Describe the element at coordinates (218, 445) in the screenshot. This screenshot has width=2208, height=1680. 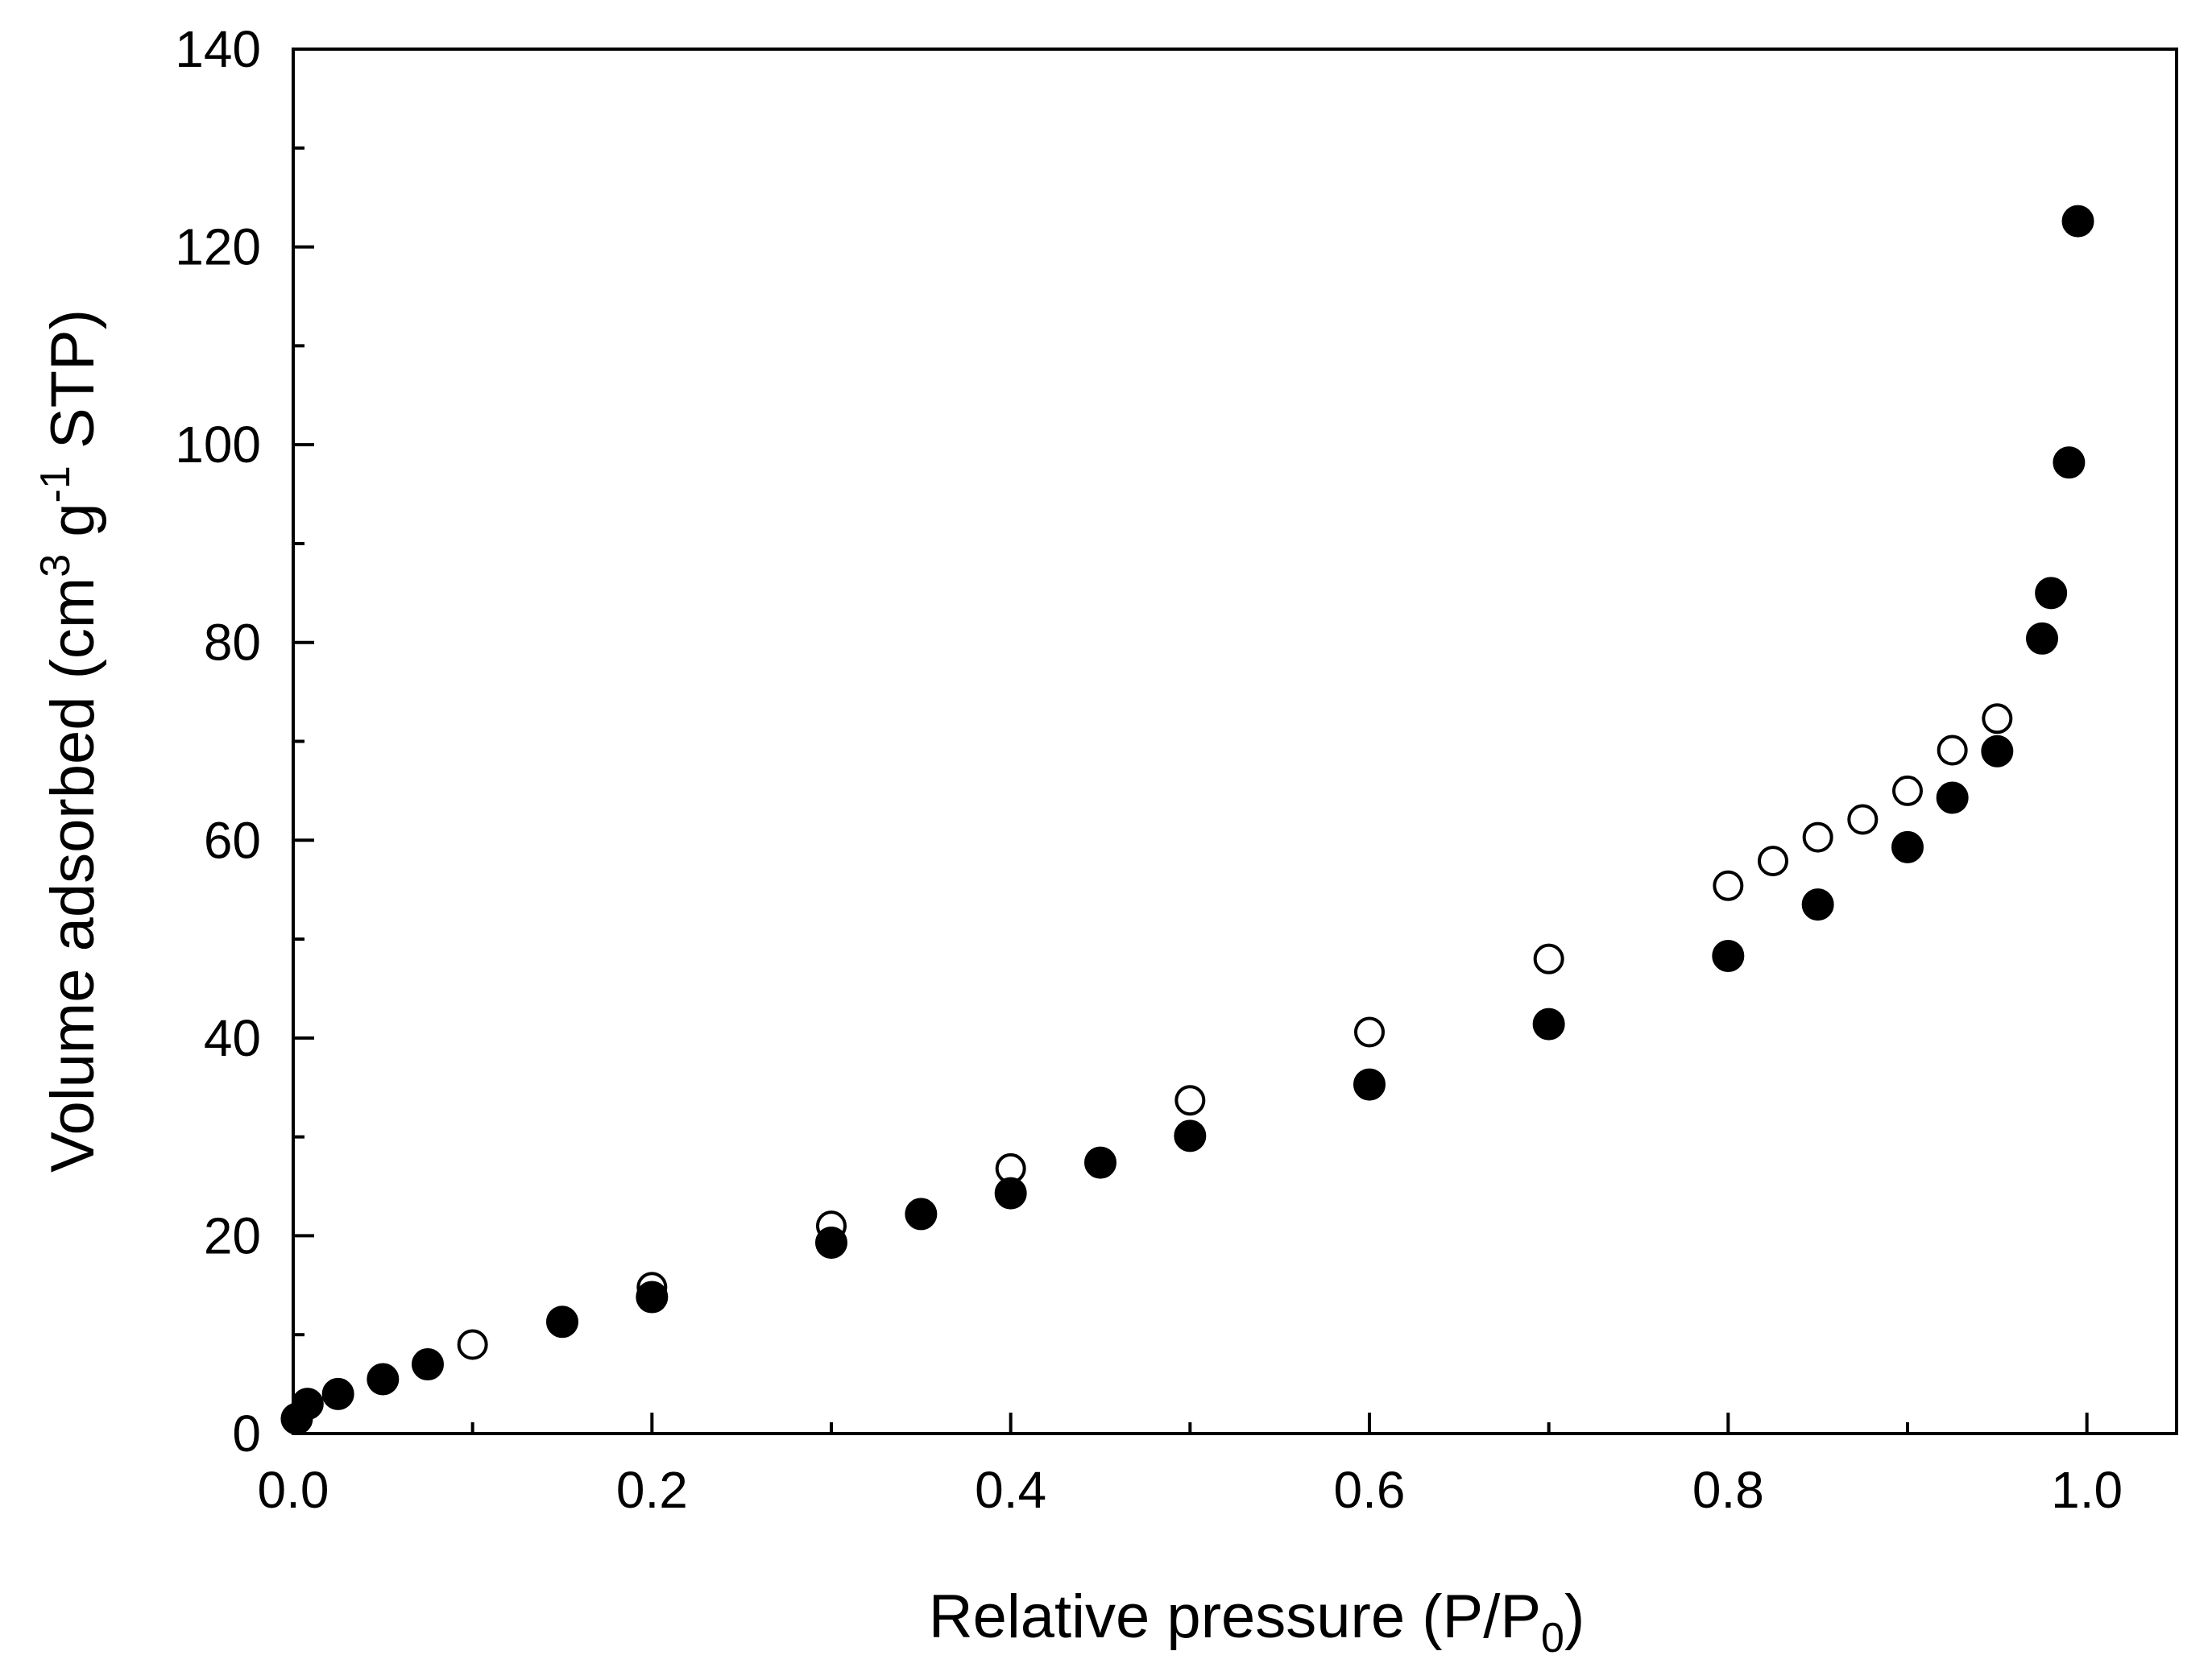
I see `y-tick-label: 100` at that location.